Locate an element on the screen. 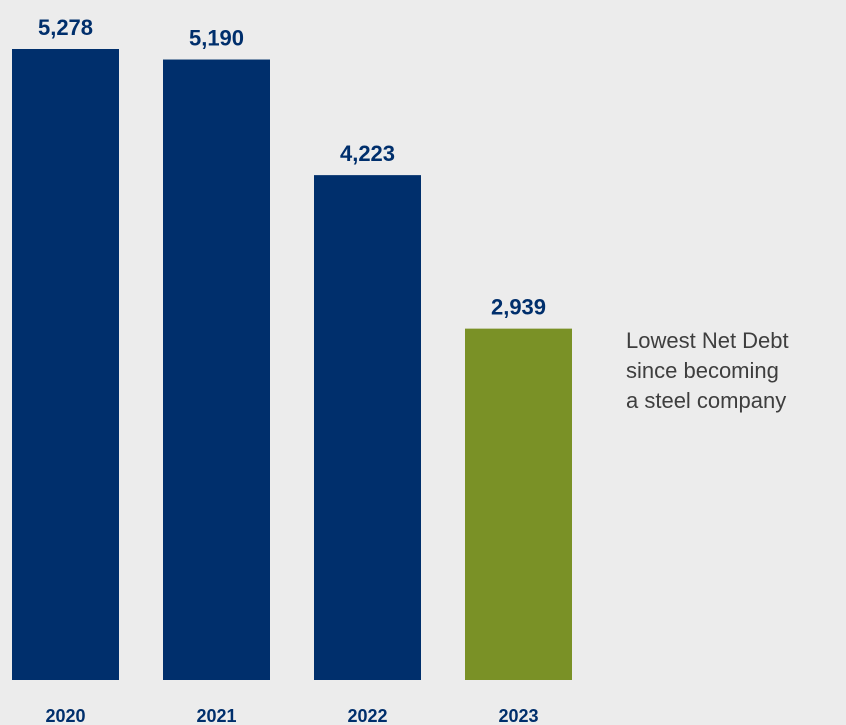  value-label-2022: 4,223 is located at coordinates (367, 153).